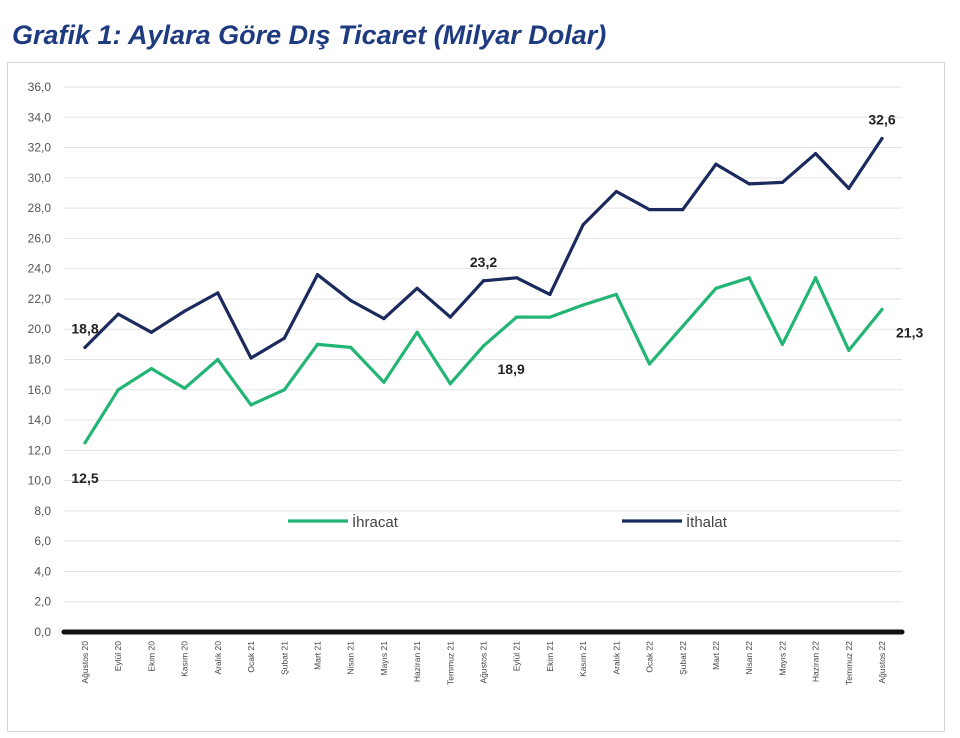 This screenshot has height=738, width=960. I want to click on x-tick-label: Haziran 22, so click(816, 661).